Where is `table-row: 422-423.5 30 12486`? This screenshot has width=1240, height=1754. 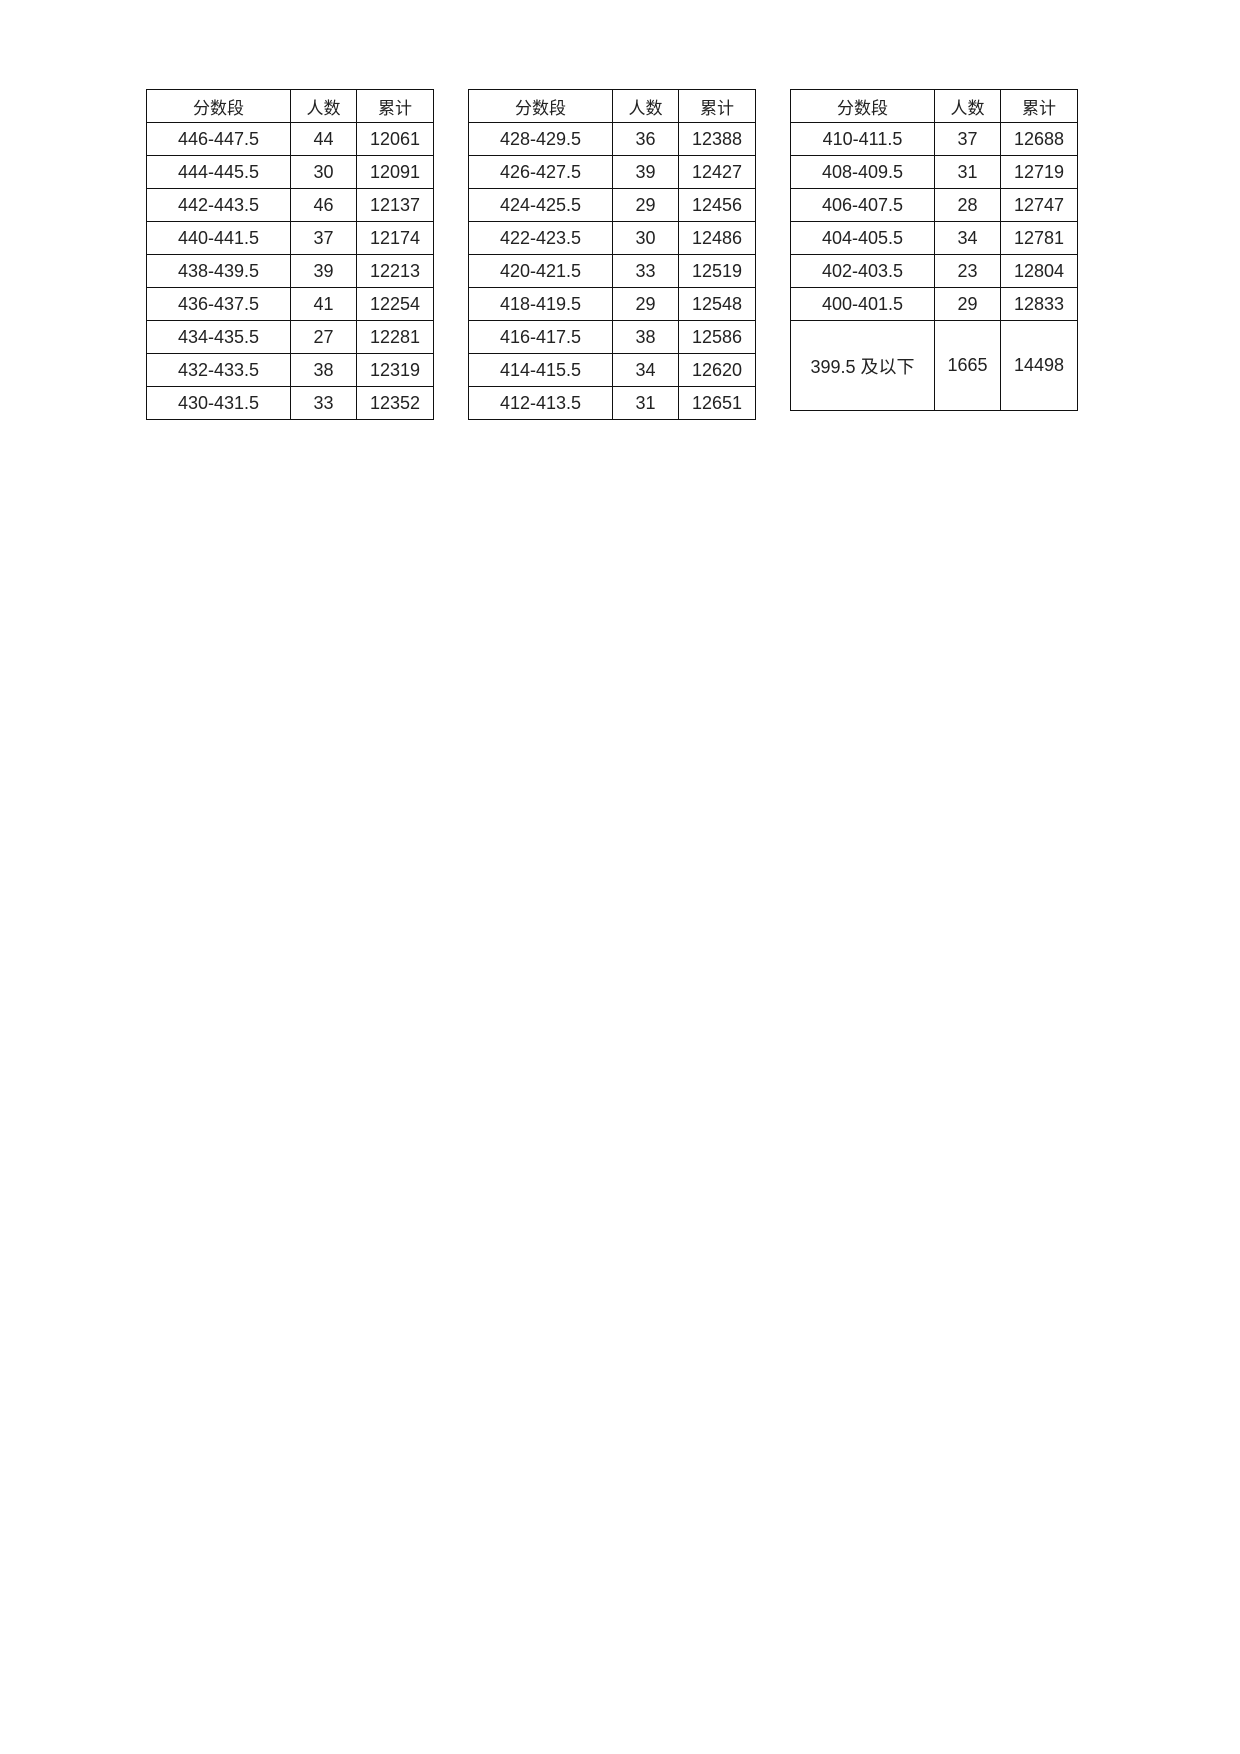
table-row: 422-423.5 30 12486 is located at coordinates (612, 238).